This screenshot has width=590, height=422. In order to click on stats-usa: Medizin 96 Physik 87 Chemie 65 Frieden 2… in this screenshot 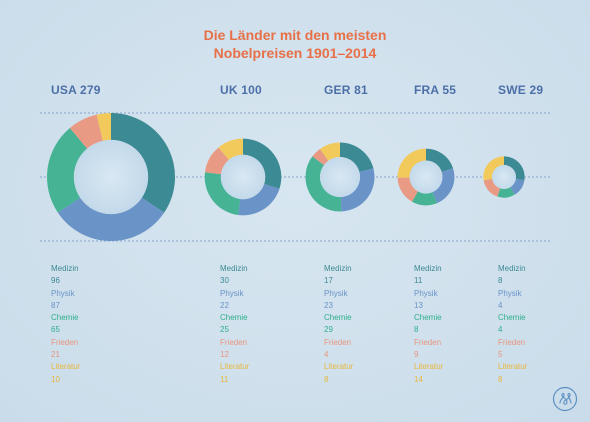, I will do `click(65, 324)`.